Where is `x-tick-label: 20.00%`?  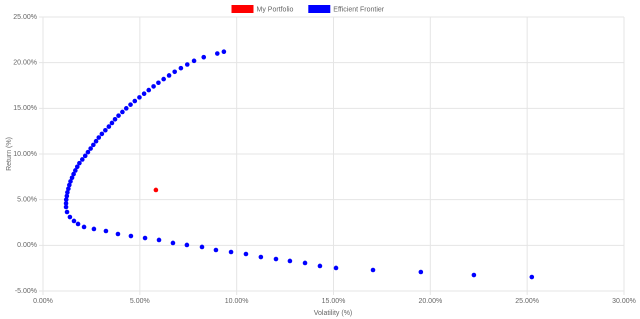 x-tick-label: 20.00% is located at coordinates (430, 301).